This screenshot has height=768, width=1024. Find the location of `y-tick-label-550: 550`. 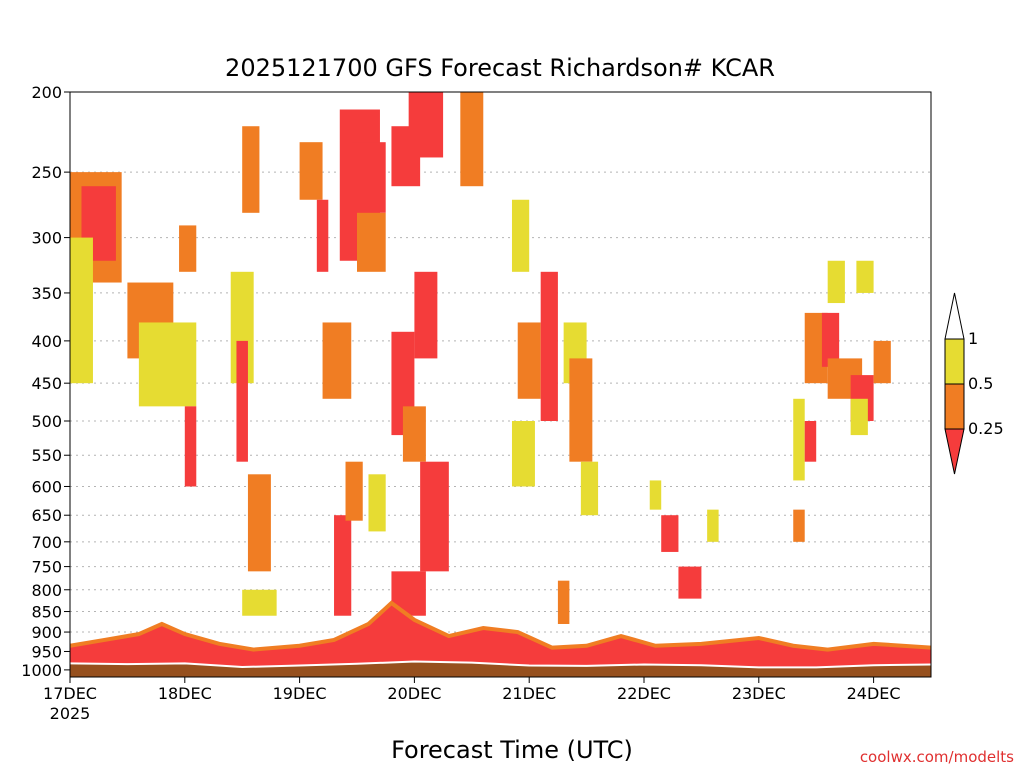

y-tick-label-550: 550 is located at coordinates (46, 455).